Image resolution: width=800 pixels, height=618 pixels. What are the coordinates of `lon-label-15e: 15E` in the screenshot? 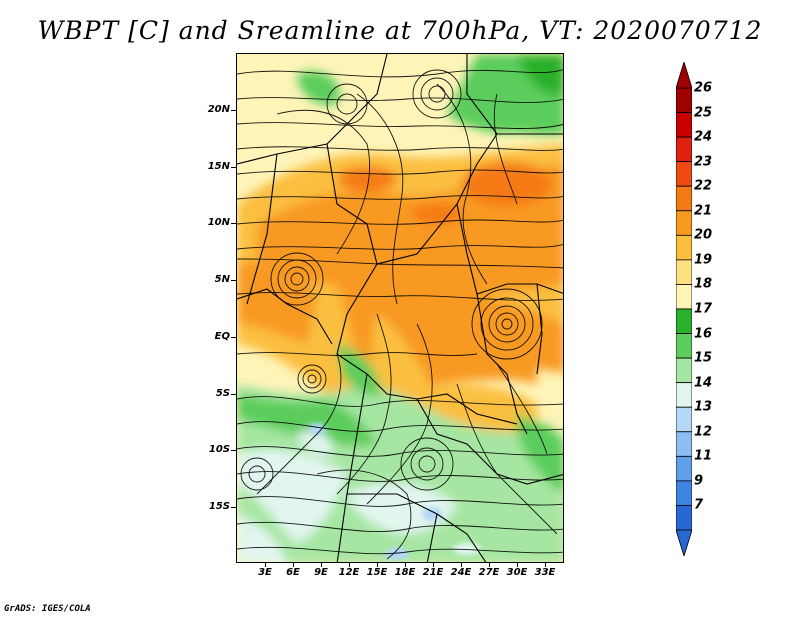 It's located at (377, 572).